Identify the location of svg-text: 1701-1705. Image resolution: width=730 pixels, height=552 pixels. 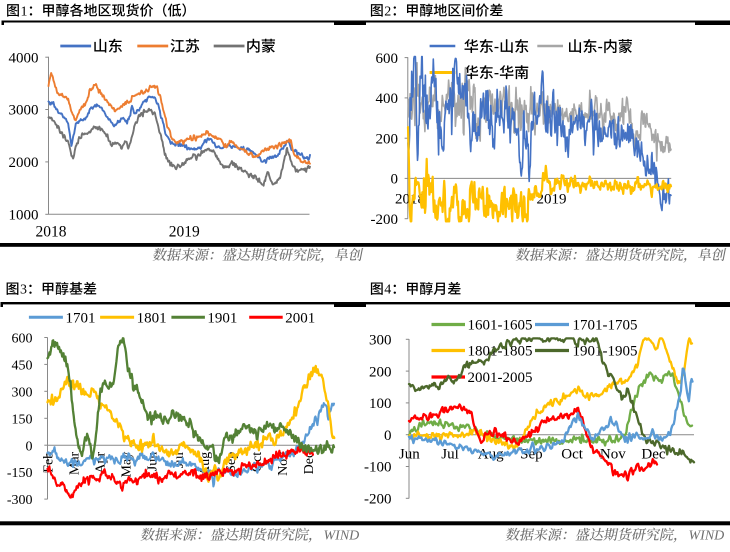
(605, 326).